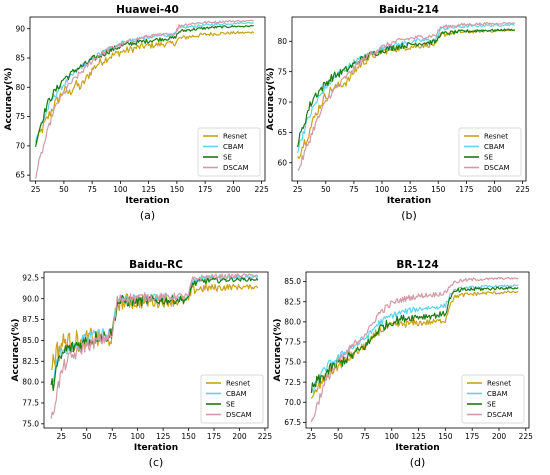 The height and width of the screenshot is (475, 550). Describe the element at coordinates (282, 102) in the screenshot. I see `y-tick-label: 70` at that location.